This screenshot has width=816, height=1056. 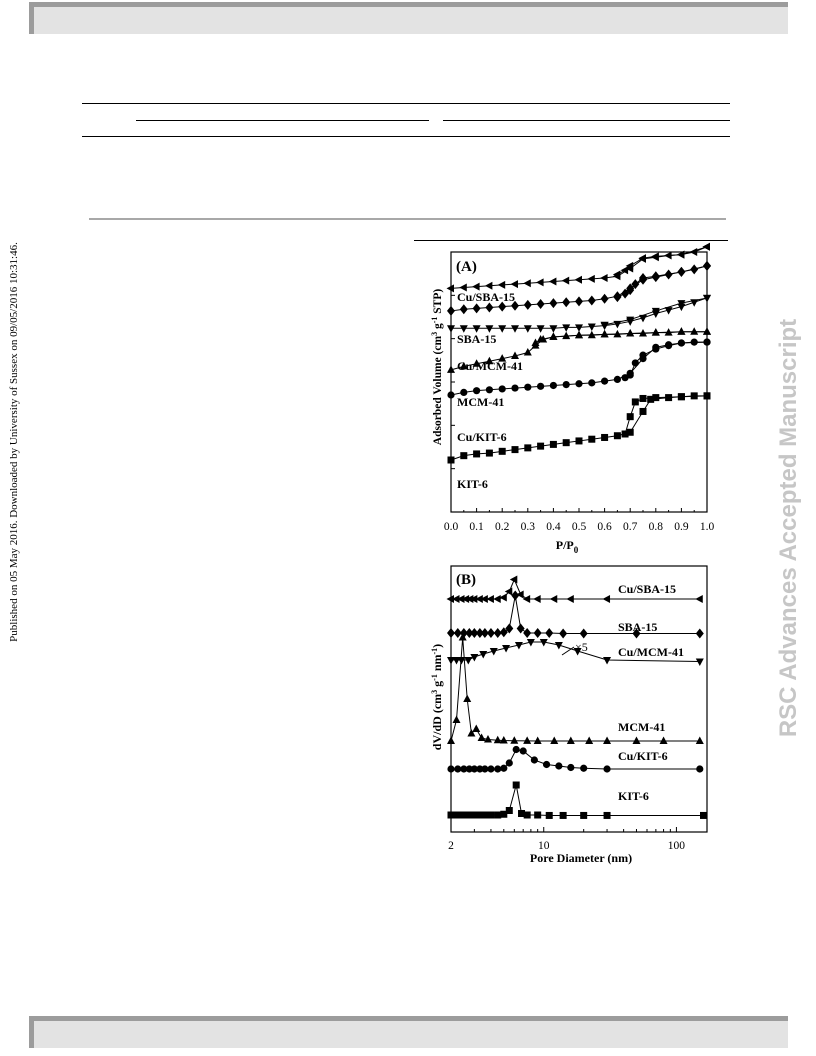 I want to click on chart-a-x-tick-label: 0.7, so click(x=630, y=527).